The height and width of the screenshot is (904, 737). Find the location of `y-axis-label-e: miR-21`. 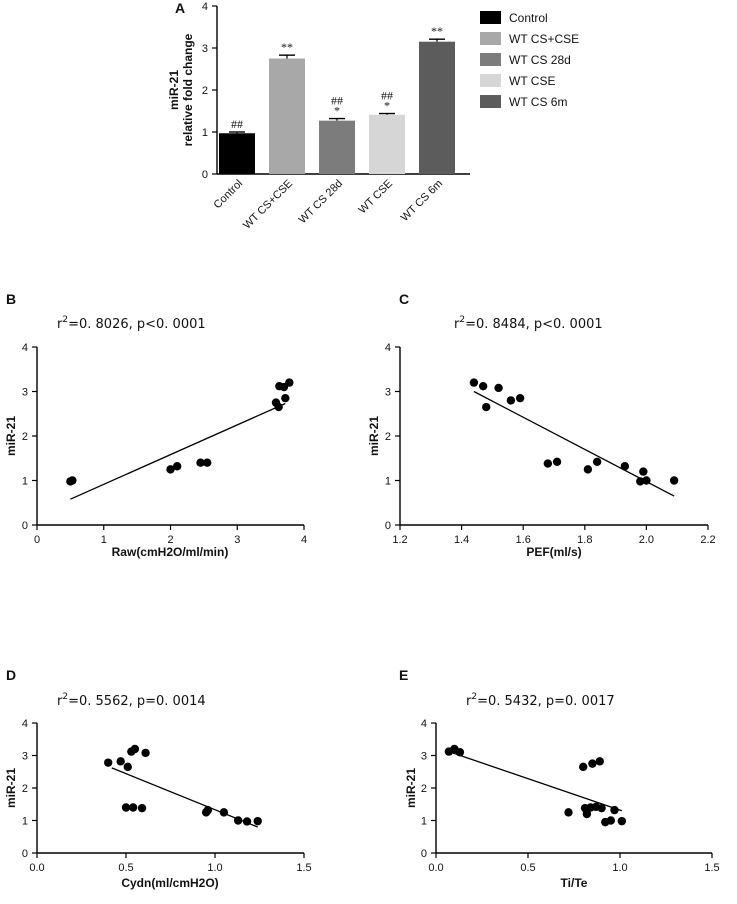

y-axis-label-e: miR-21 is located at coordinates (411, 788).